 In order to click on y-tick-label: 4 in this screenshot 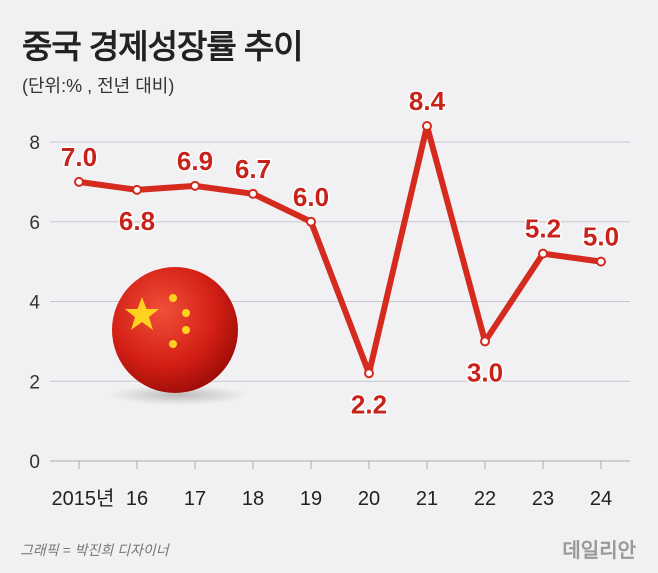, I will do `click(34, 303)`.